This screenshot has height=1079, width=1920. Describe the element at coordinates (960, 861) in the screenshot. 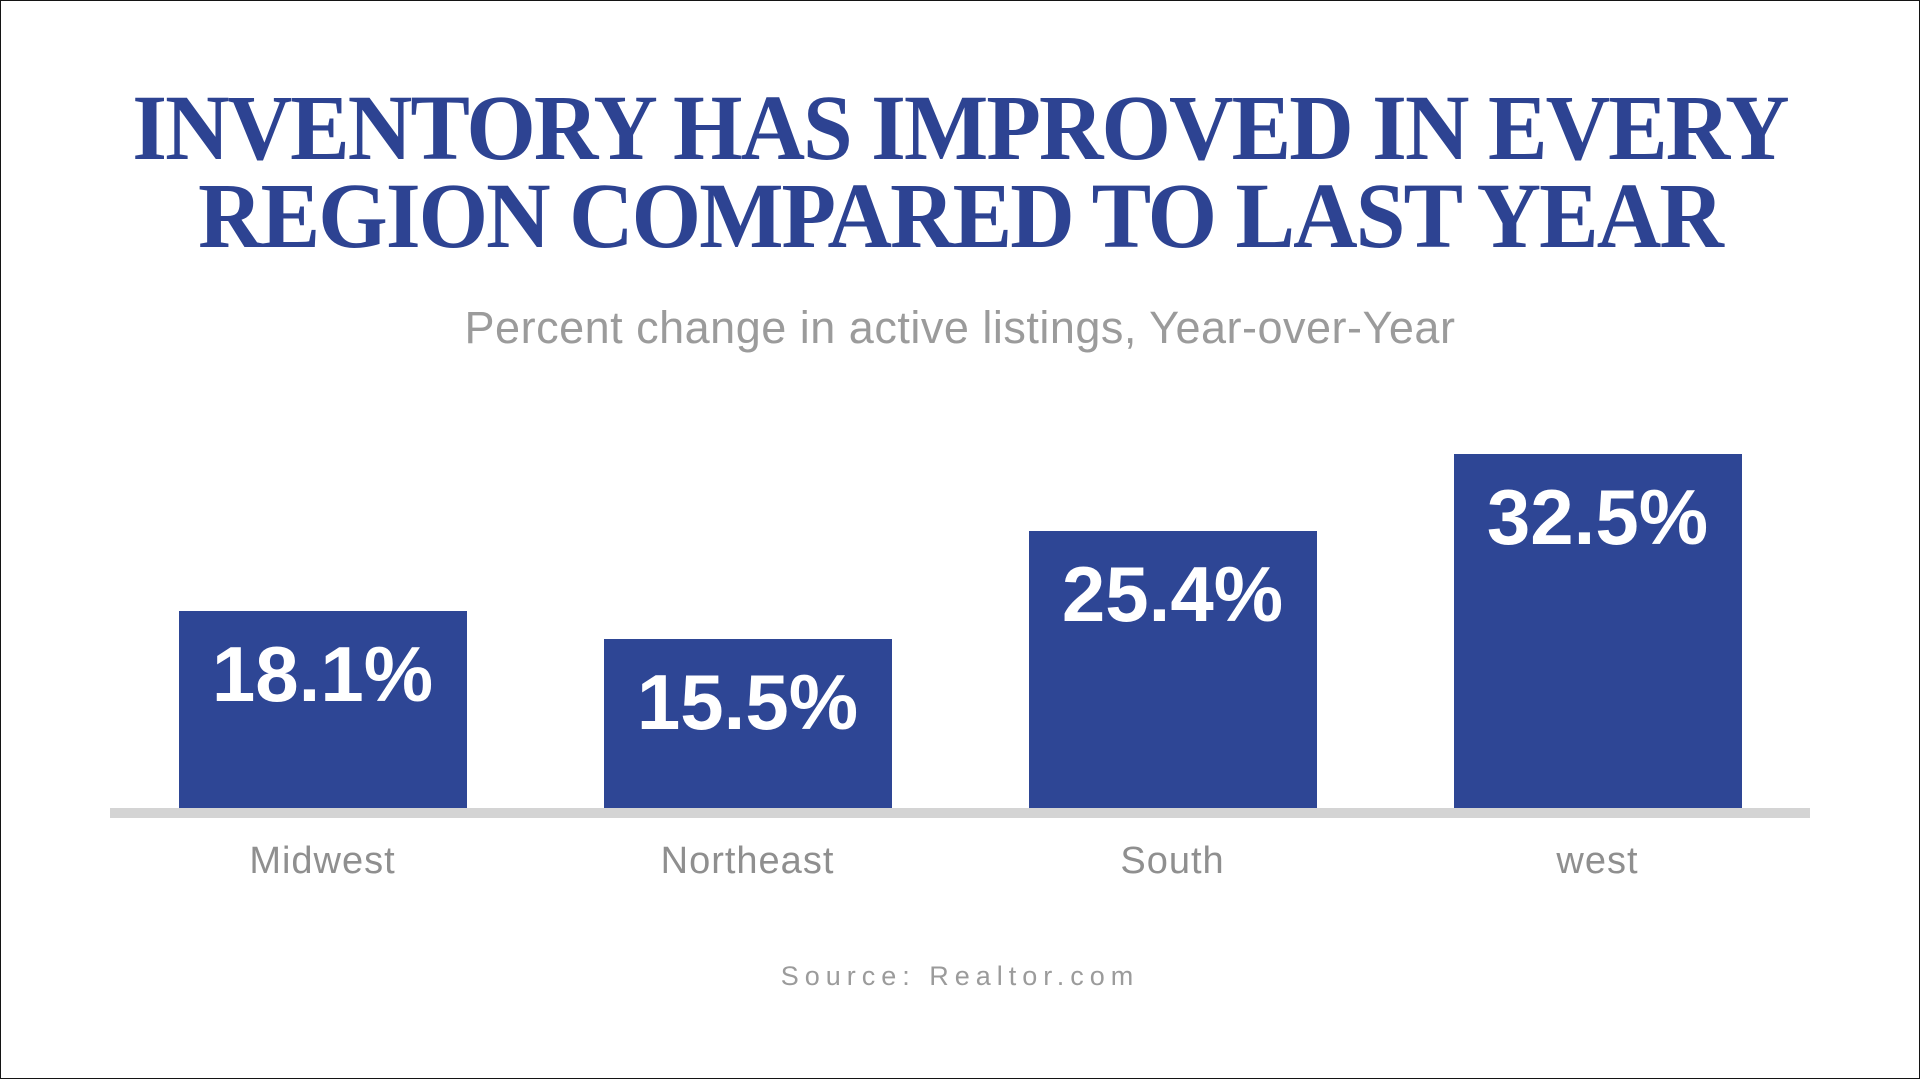

I see `category-labels-row: Midwest Northeast South west` at that location.